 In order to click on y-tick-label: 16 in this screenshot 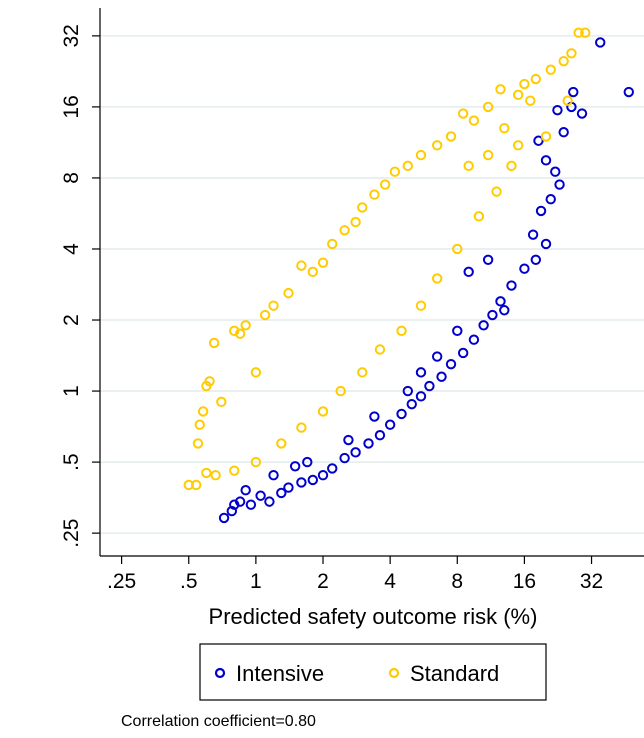, I will do `click(71, 106)`.